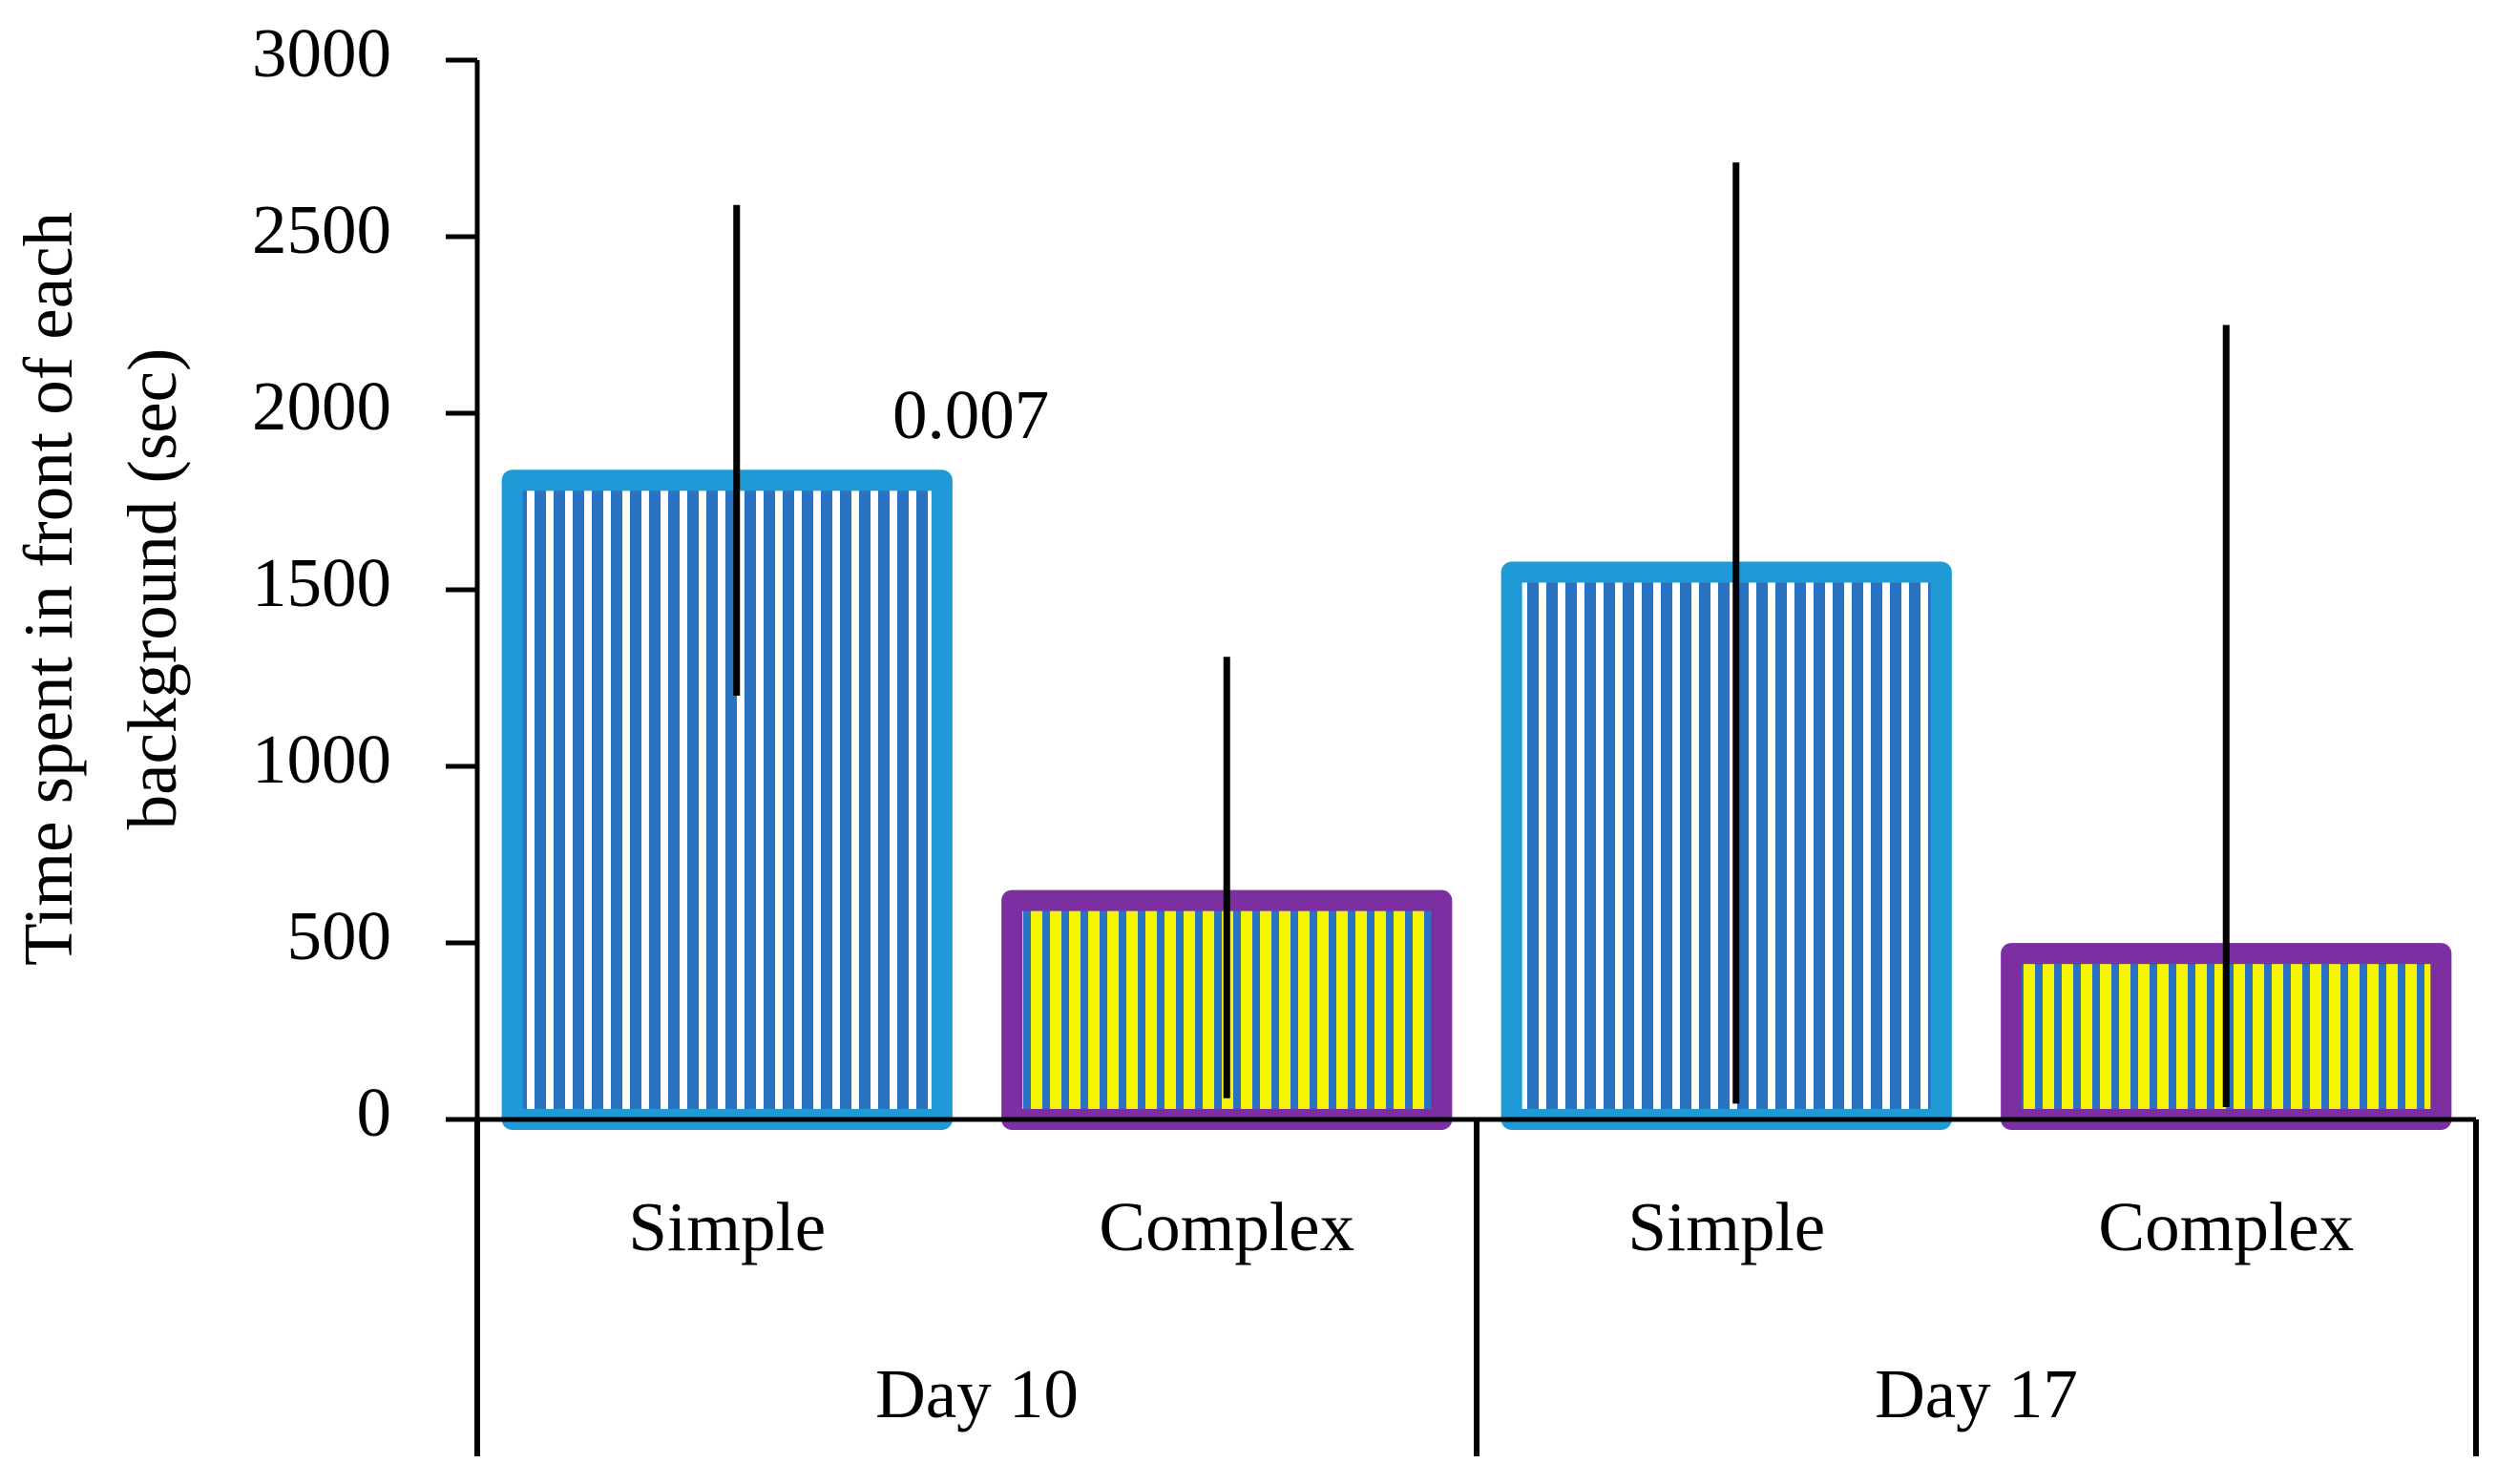  I want to click on y-tick-label: 3000, so click(322, 53).